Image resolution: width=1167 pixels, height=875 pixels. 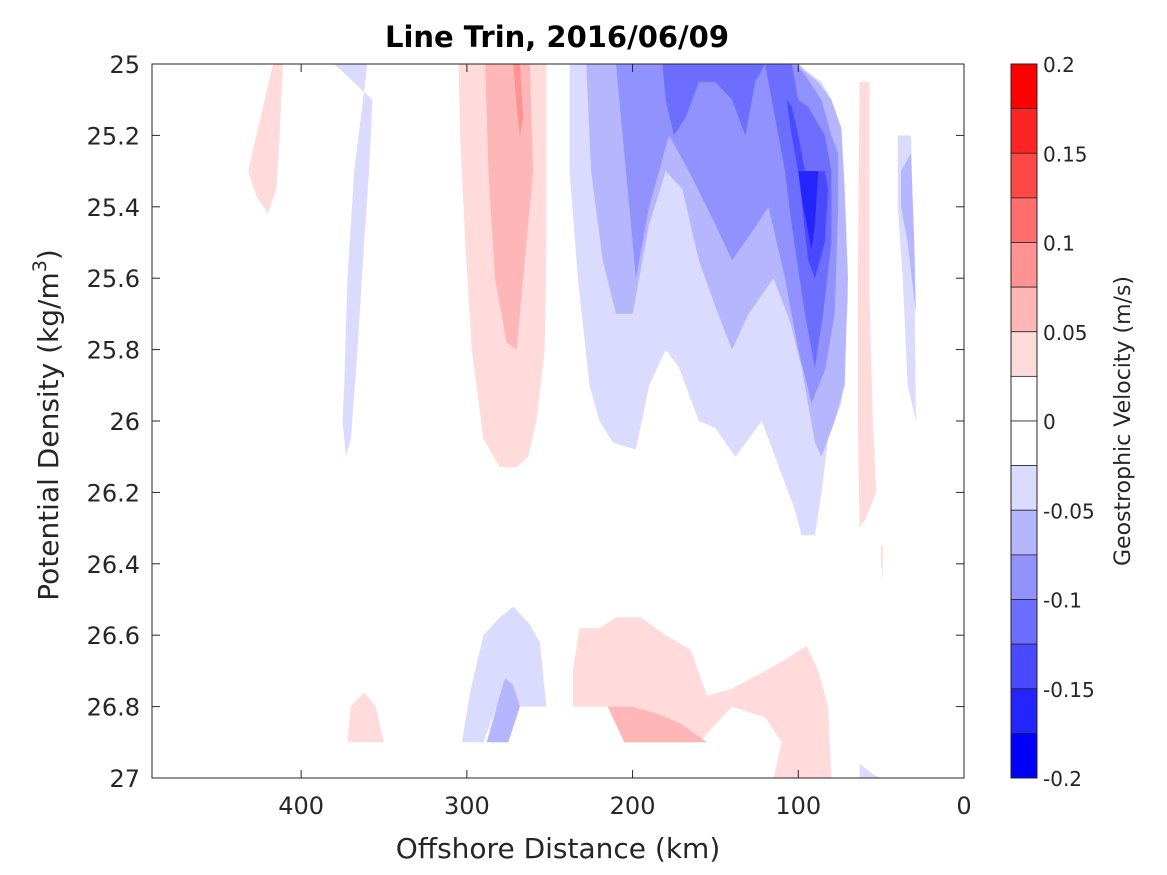 What do you see at coordinates (1065, 333) in the screenshot?
I see `colorbar-tick-label: 0.05` at bounding box center [1065, 333].